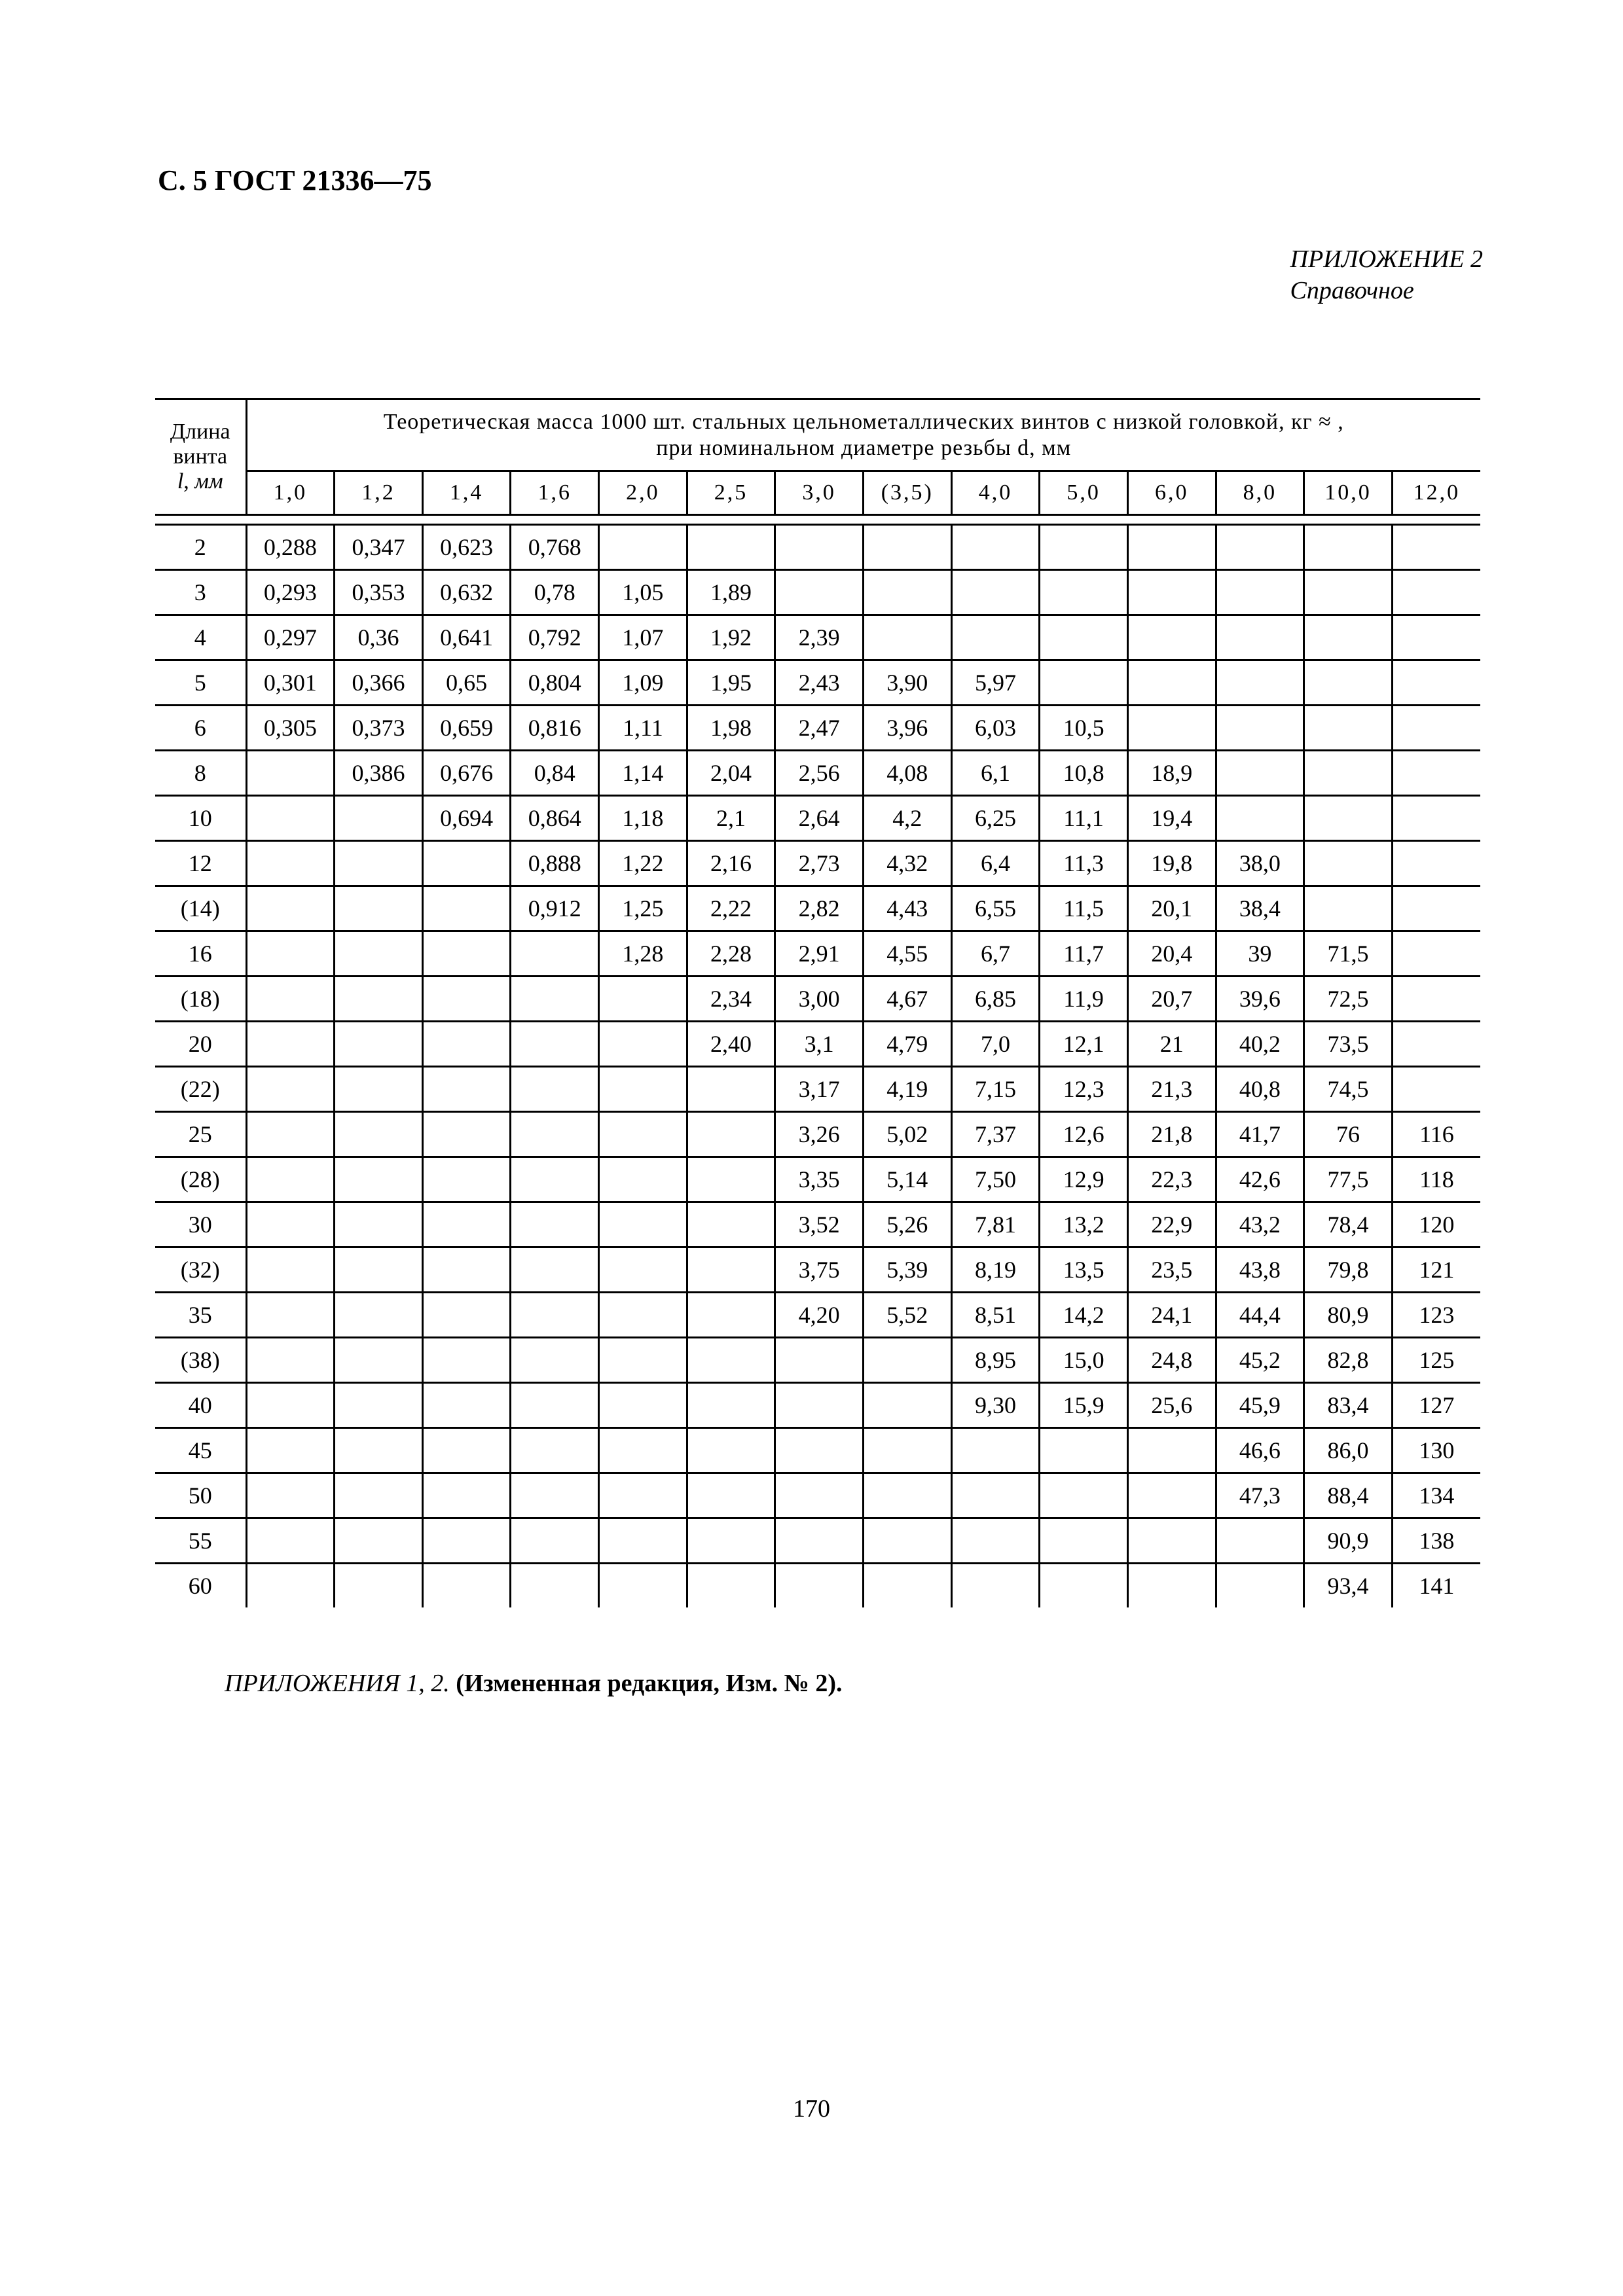 The height and width of the screenshot is (2296, 1623). Describe the element at coordinates (1386, 274) in the screenshot. I see `appendix-label: ПРИЛОЖЕНИЕ 2 Справочное` at that location.